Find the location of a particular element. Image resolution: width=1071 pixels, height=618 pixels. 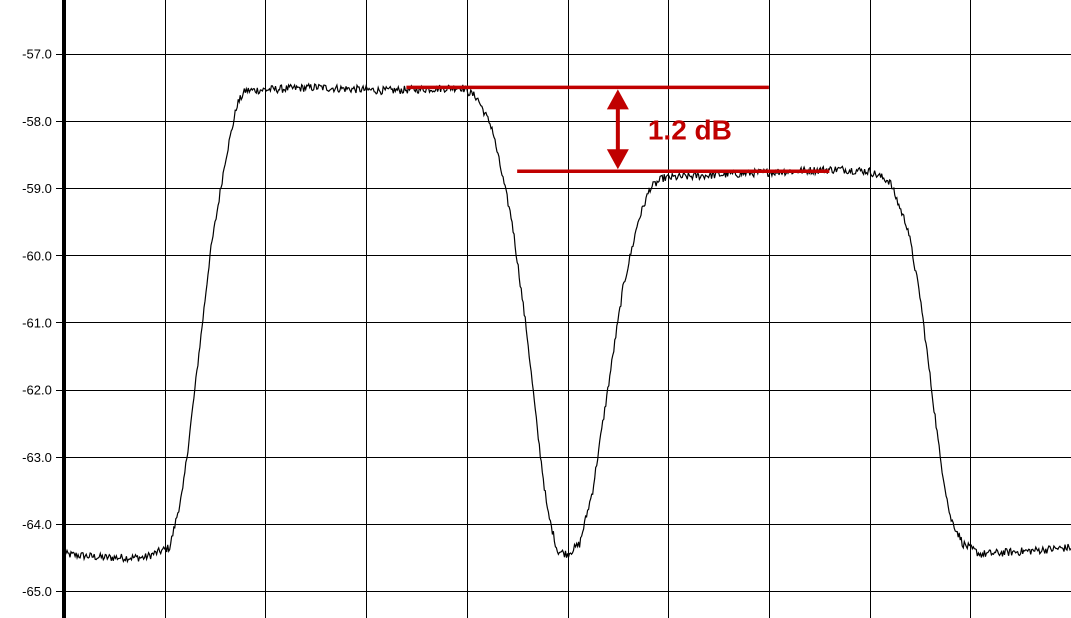

y-tick-label: -65.0 is located at coordinates (37, 591).